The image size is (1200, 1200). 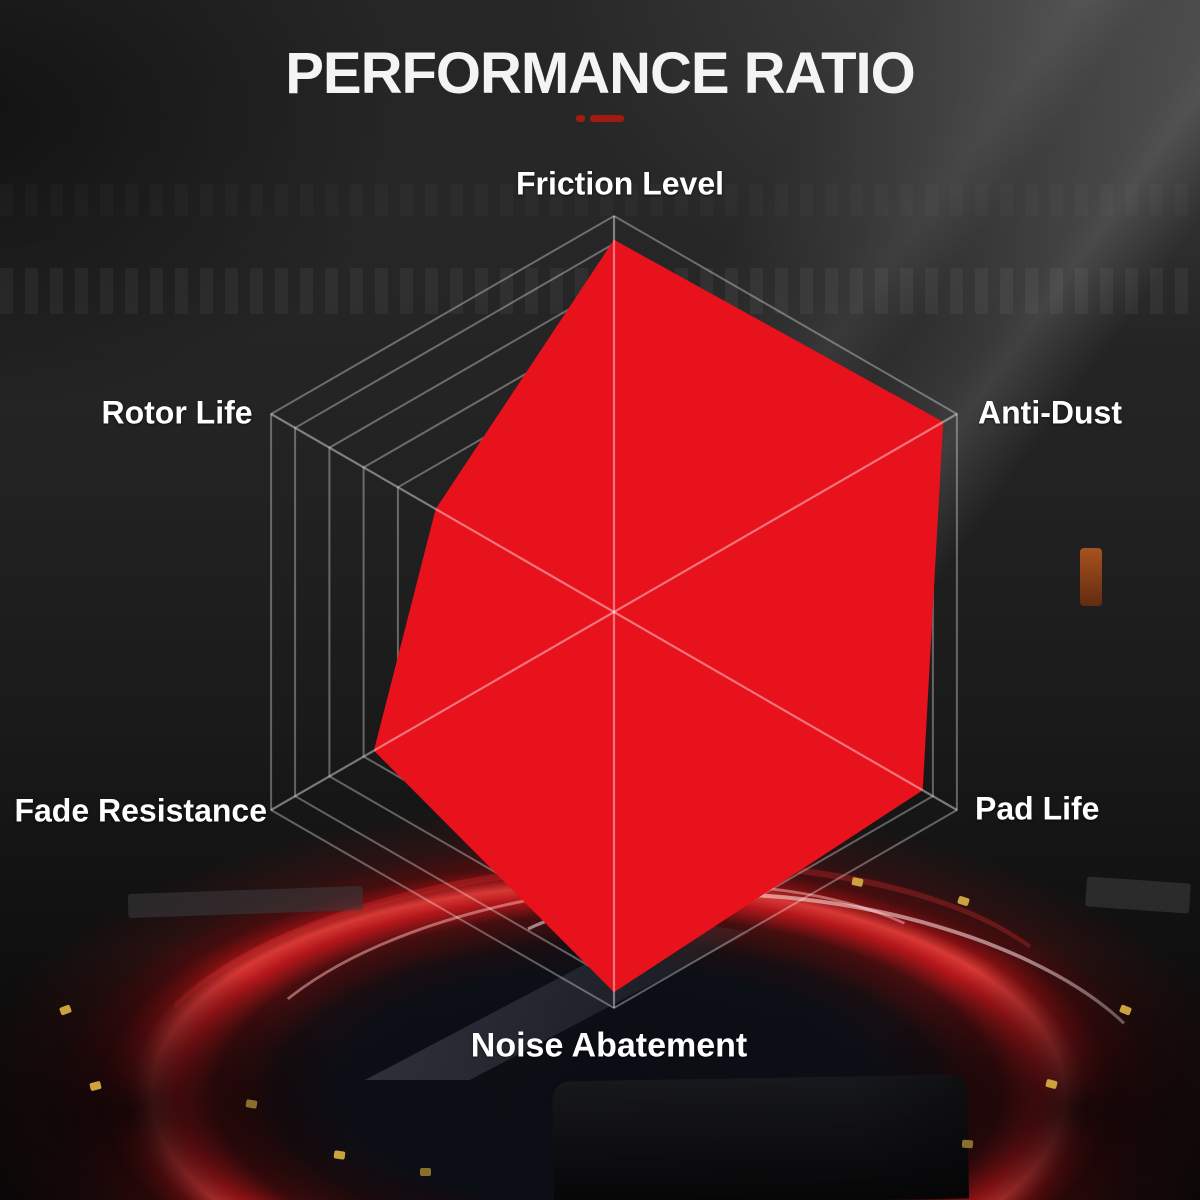 I want to click on title-underline-icon, so click(x=600, y=118).